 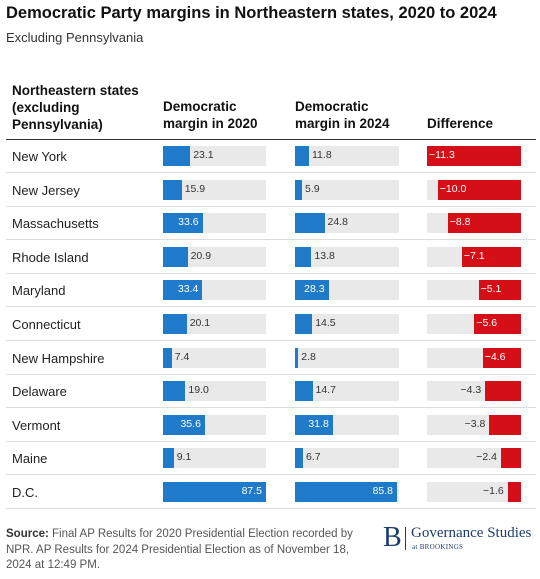 What do you see at coordinates (486, 457) in the screenshot?
I see `difference-value-label: −2.4` at bounding box center [486, 457].